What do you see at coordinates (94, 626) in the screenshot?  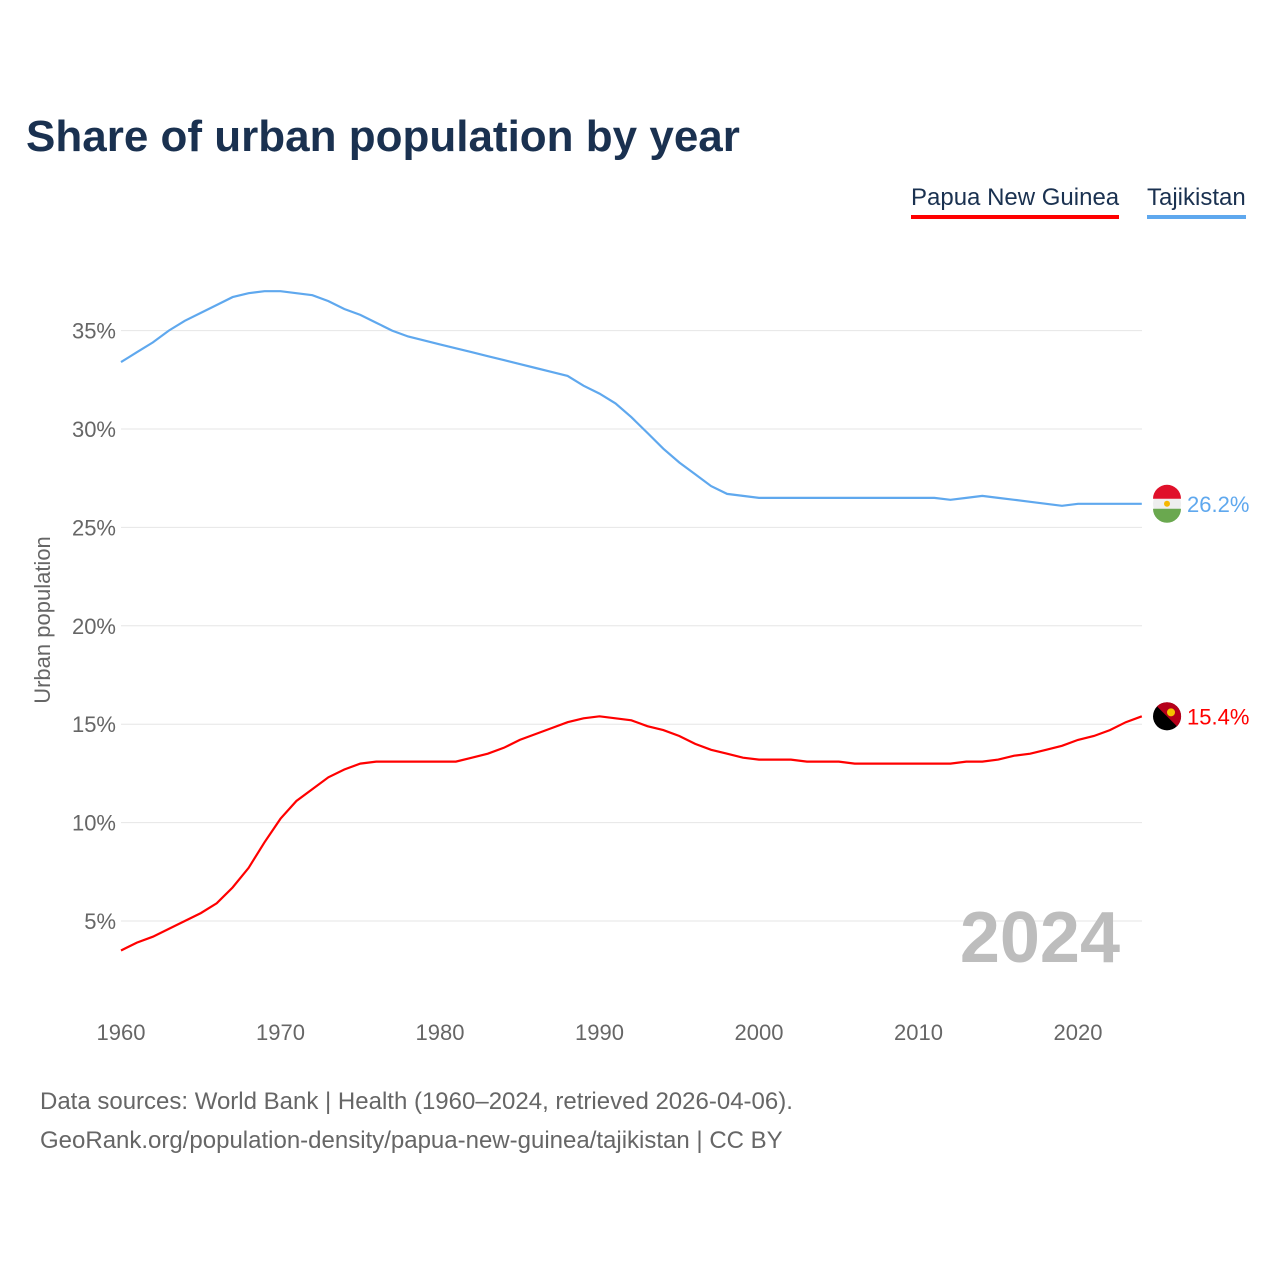 I see `y-tick-label: 20%` at bounding box center [94, 626].